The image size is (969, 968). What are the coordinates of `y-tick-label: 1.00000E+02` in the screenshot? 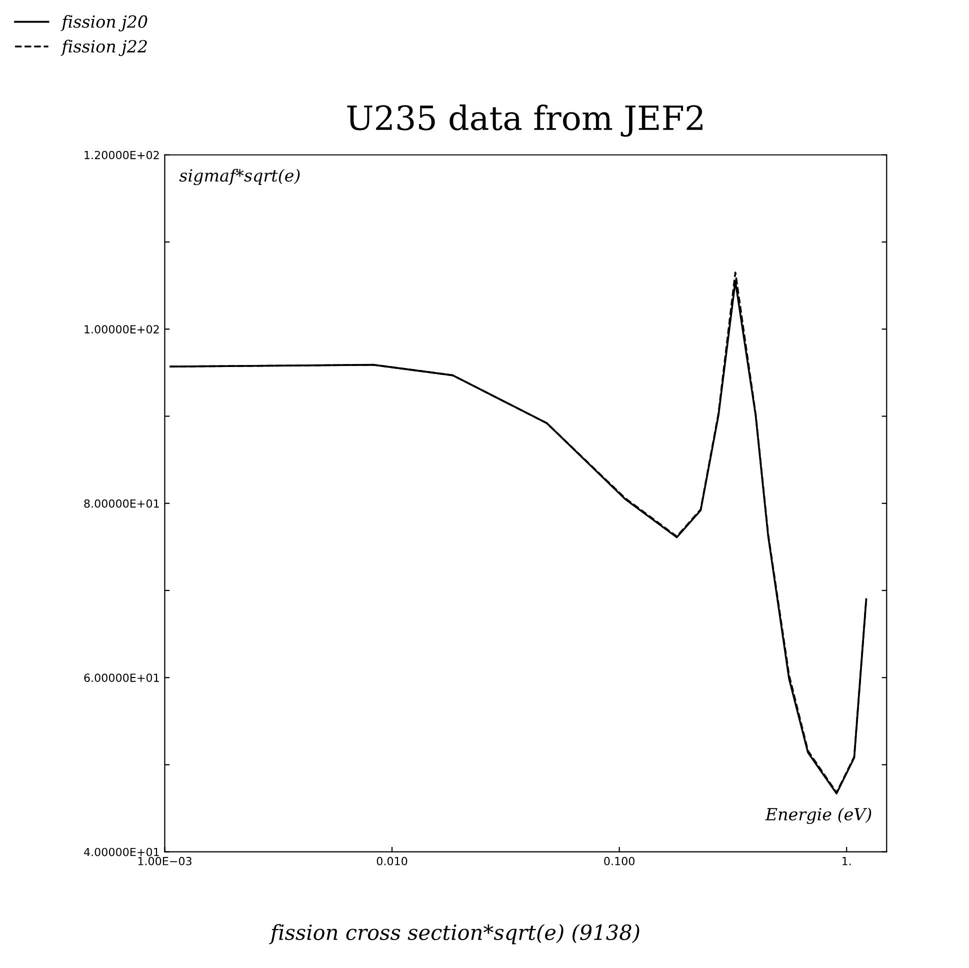 It's located at (121, 329).